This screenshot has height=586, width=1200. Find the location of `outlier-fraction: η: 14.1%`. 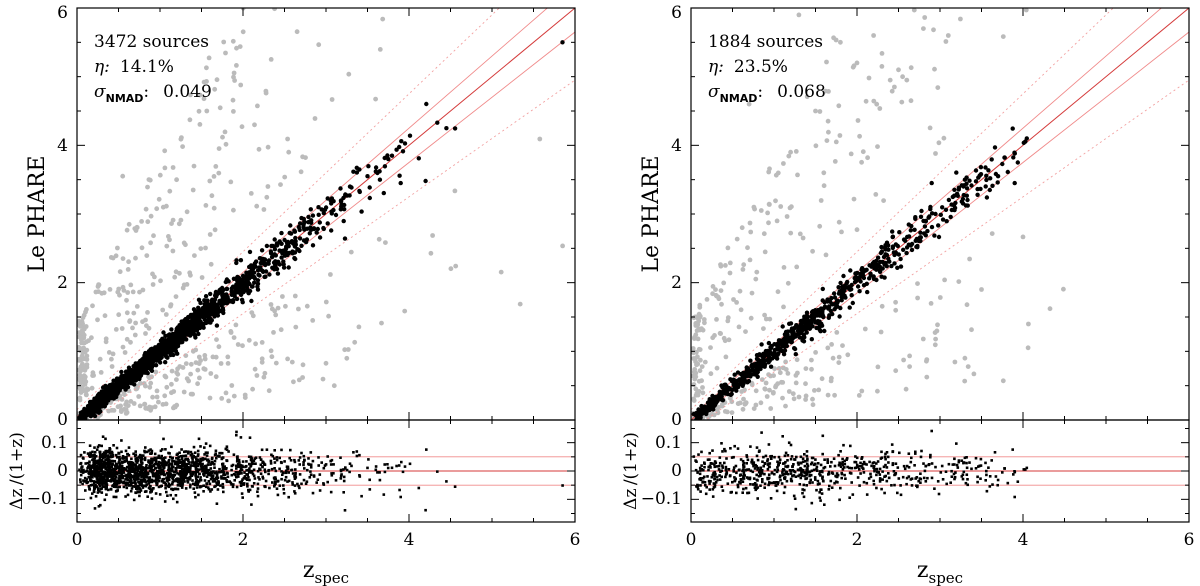

outlier-fraction: η: 14.1% is located at coordinates (134, 67).